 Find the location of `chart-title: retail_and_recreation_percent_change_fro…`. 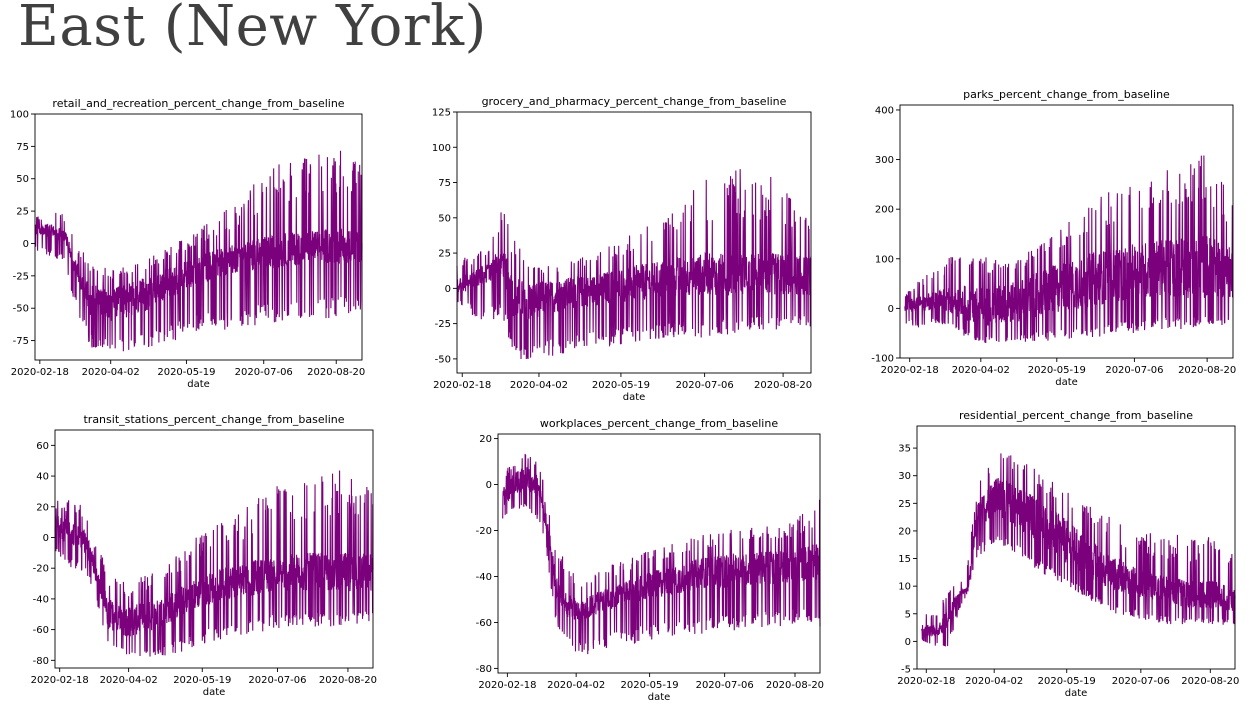

chart-title: retail_and_recreation_percent_change_fro… is located at coordinates (198, 103).